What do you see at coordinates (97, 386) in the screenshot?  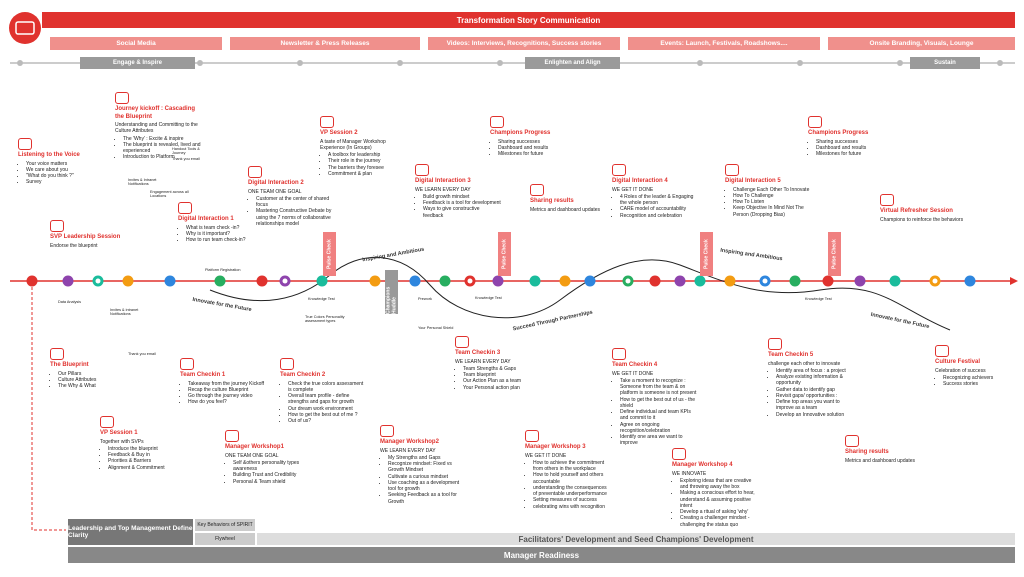 I see `step-item: The Why & What` at bounding box center [97, 386].